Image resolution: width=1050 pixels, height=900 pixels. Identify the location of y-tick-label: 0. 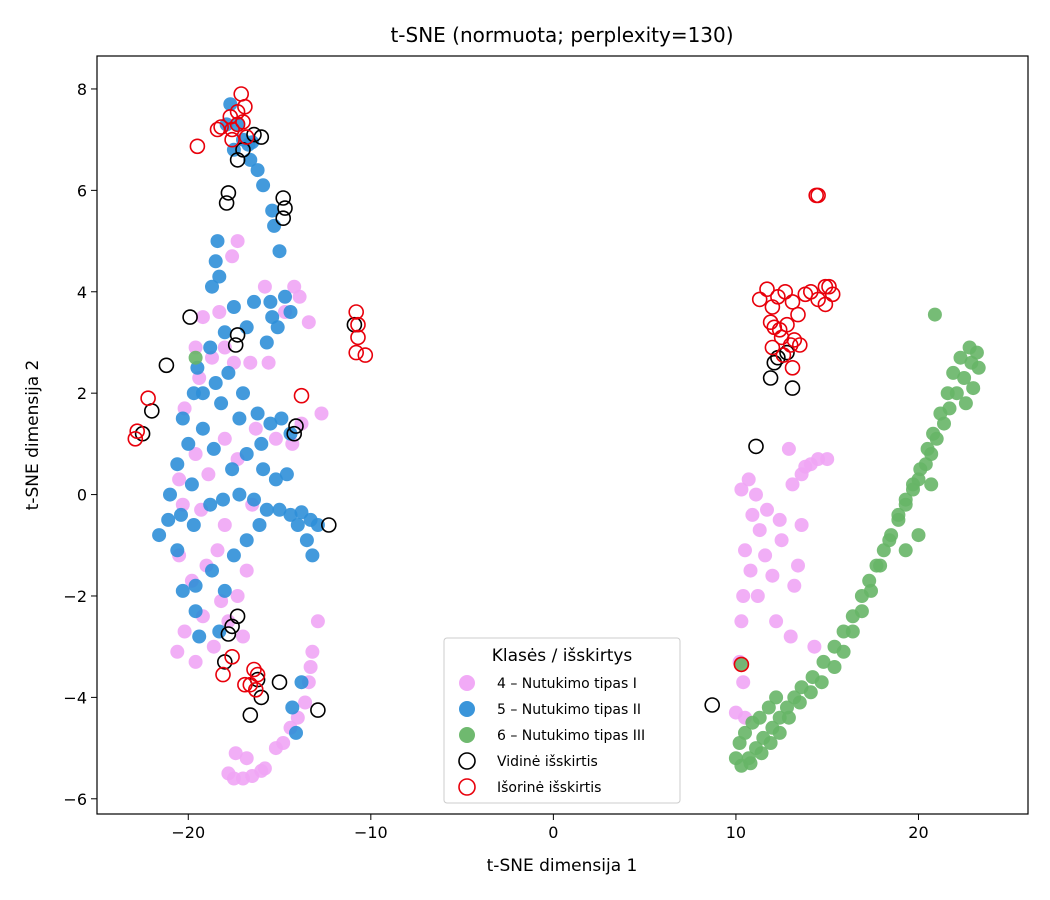
(82, 495).